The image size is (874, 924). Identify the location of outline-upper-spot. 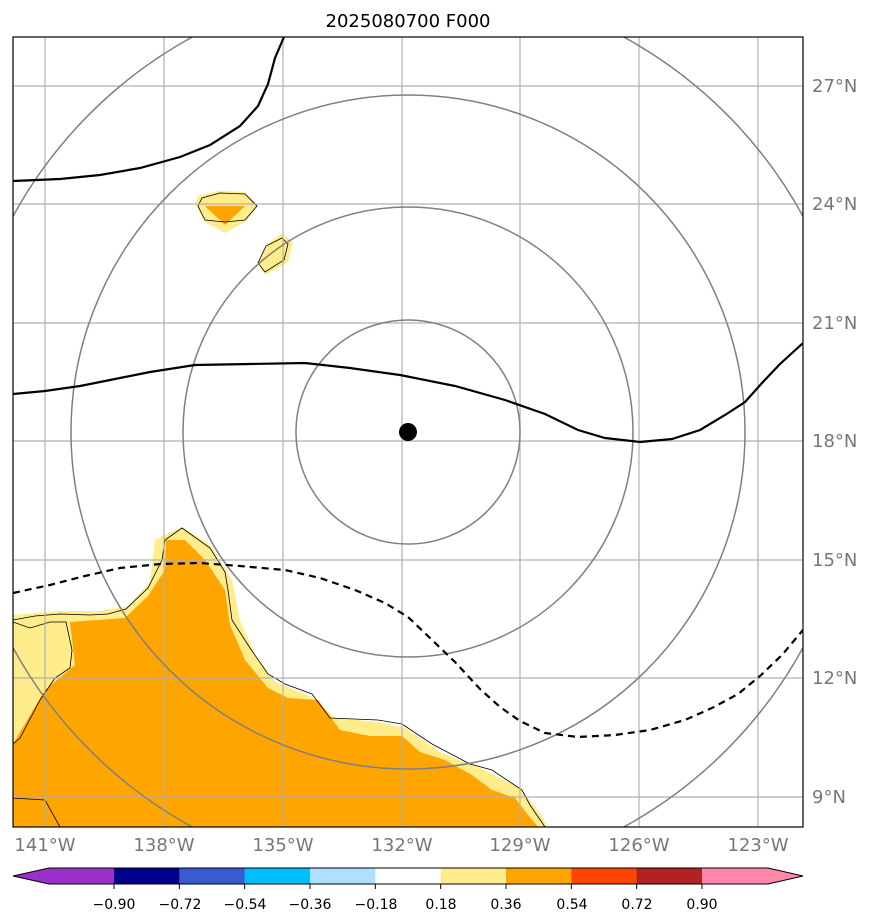
(227, 207).